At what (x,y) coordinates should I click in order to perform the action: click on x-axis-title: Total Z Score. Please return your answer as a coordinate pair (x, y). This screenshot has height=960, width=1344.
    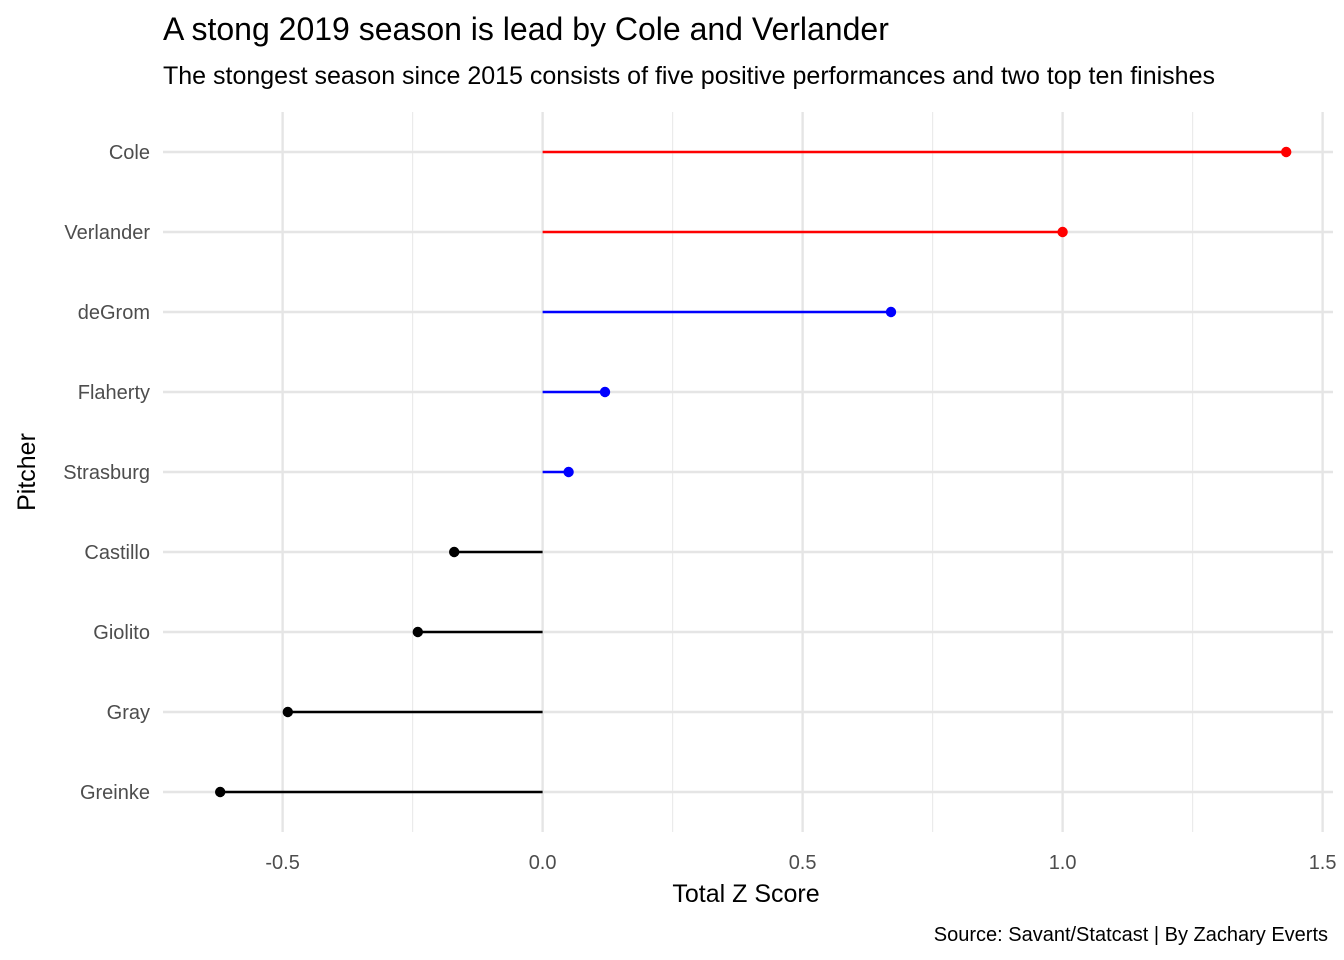
    Looking at the image, I should click on (745, 894).